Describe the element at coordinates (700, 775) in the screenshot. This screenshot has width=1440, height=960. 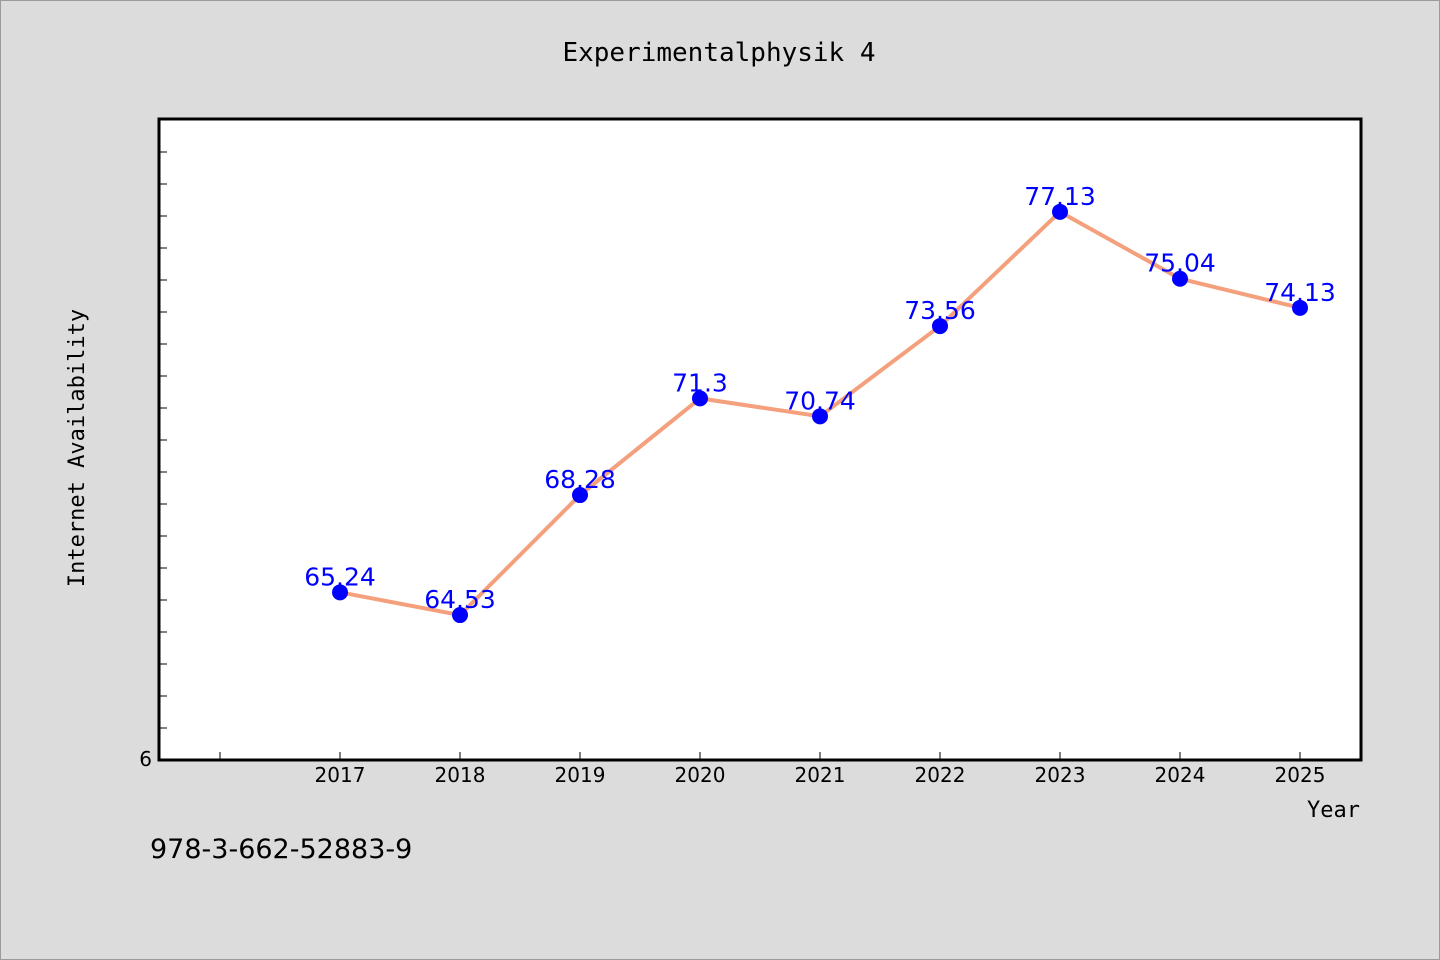
I see `x-tick-label: 2020` at that location.